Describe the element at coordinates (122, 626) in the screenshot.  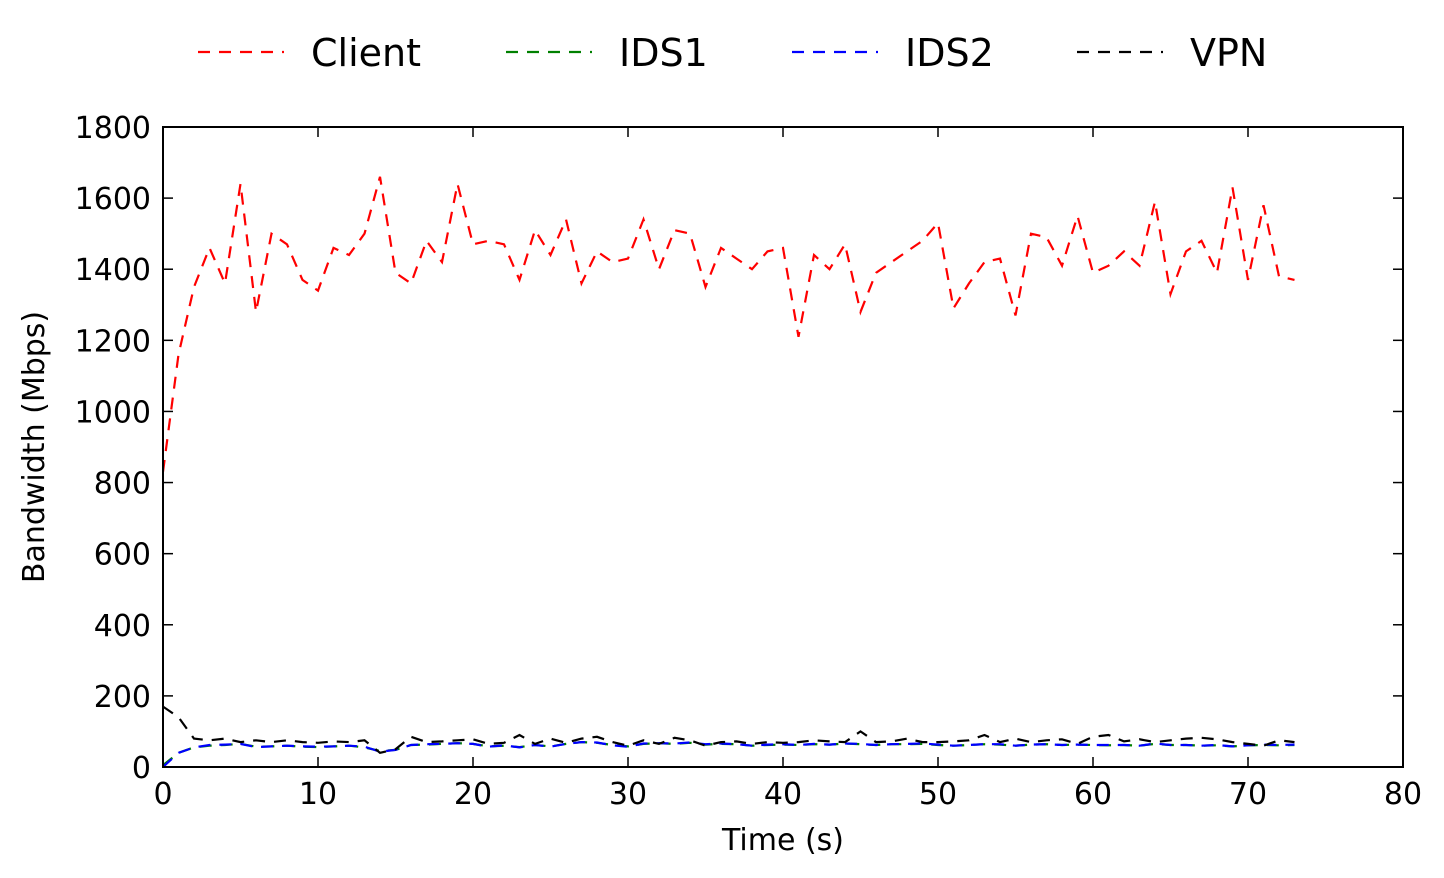
I see `y-tick-label: 400` at that location.